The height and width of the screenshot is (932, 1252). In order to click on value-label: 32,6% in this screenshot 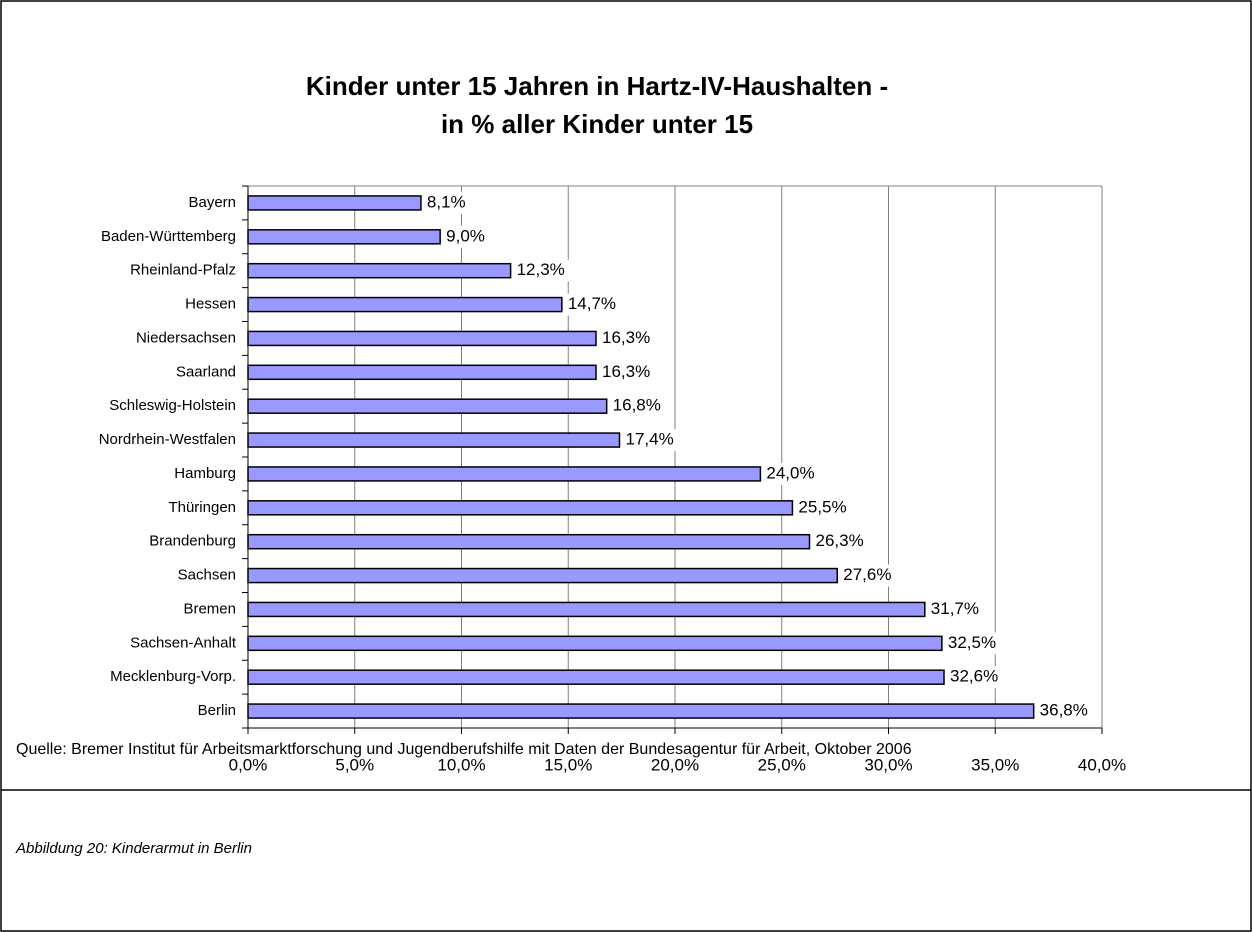, I will do `click(974, 676)`.